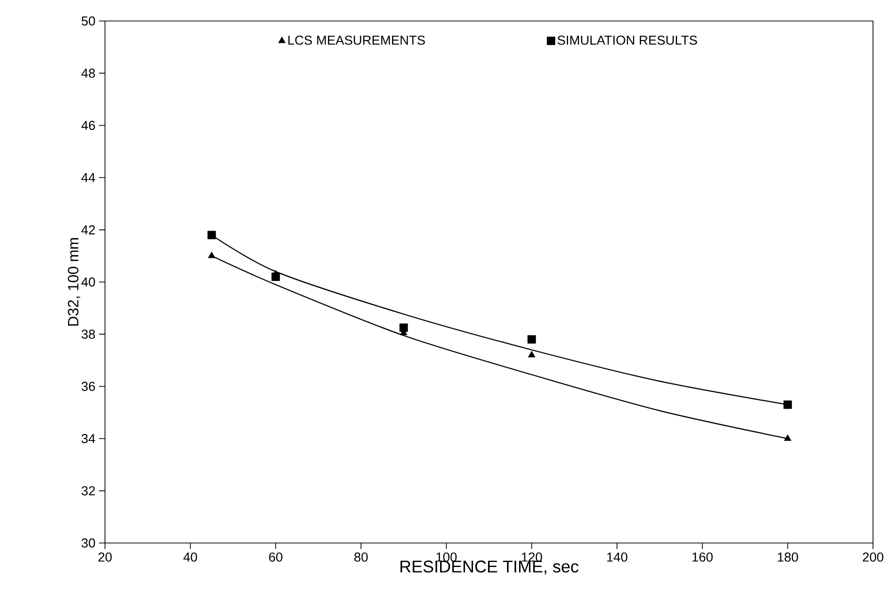  Describe the element at coordinates (105, 557) in the screenshot. I see `x-tick-label: 20` at that location.